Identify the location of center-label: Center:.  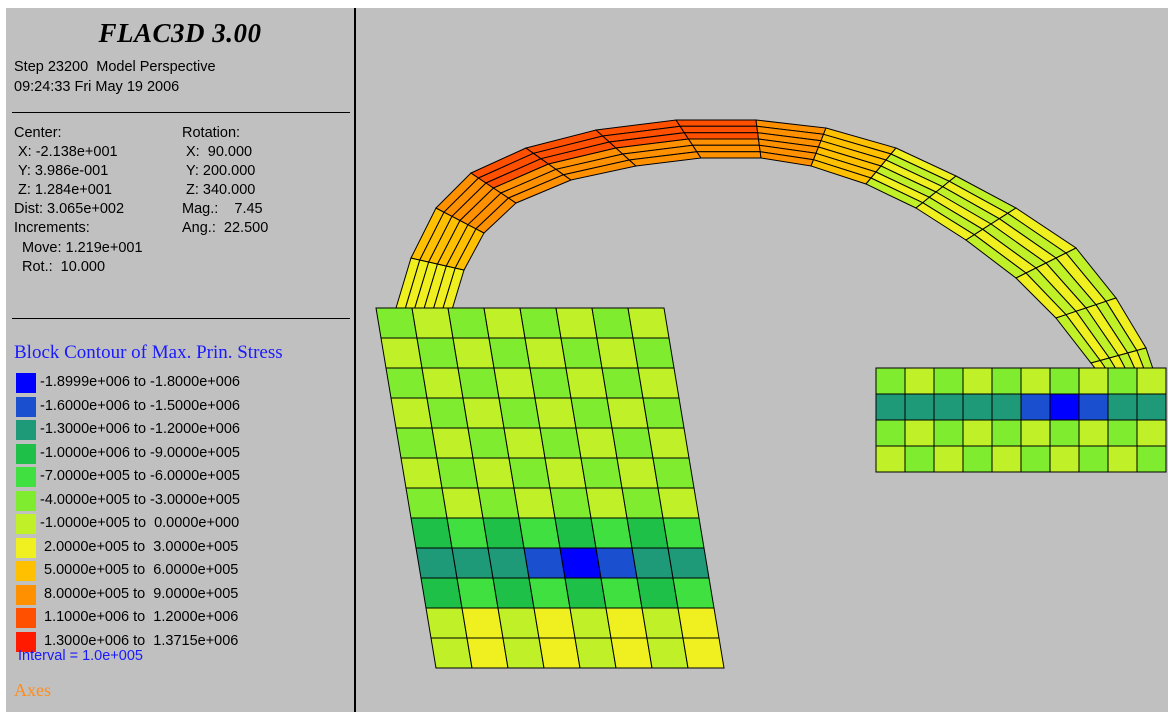
(38, 133).